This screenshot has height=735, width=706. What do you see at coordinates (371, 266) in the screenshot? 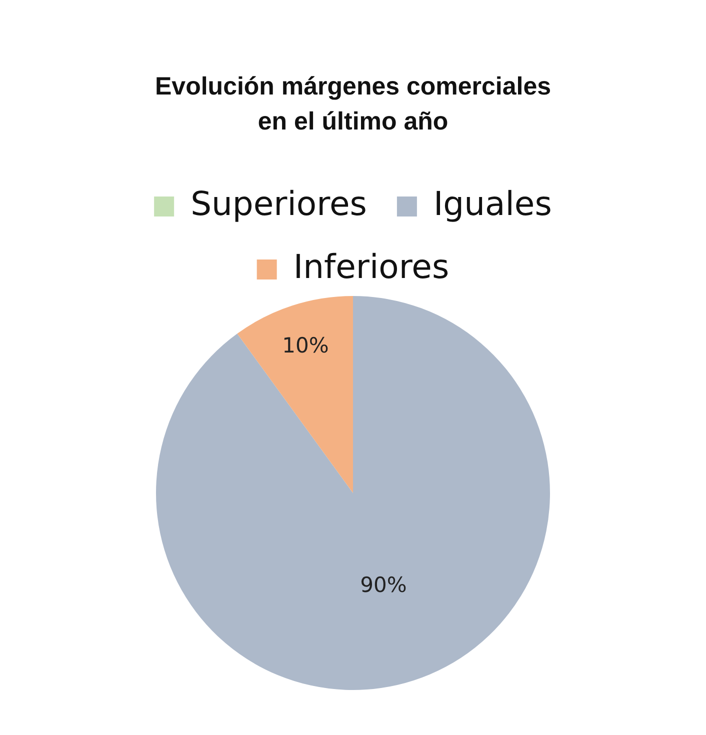
I see `legend-label: Inferiores` at bounding box center [371, 266].